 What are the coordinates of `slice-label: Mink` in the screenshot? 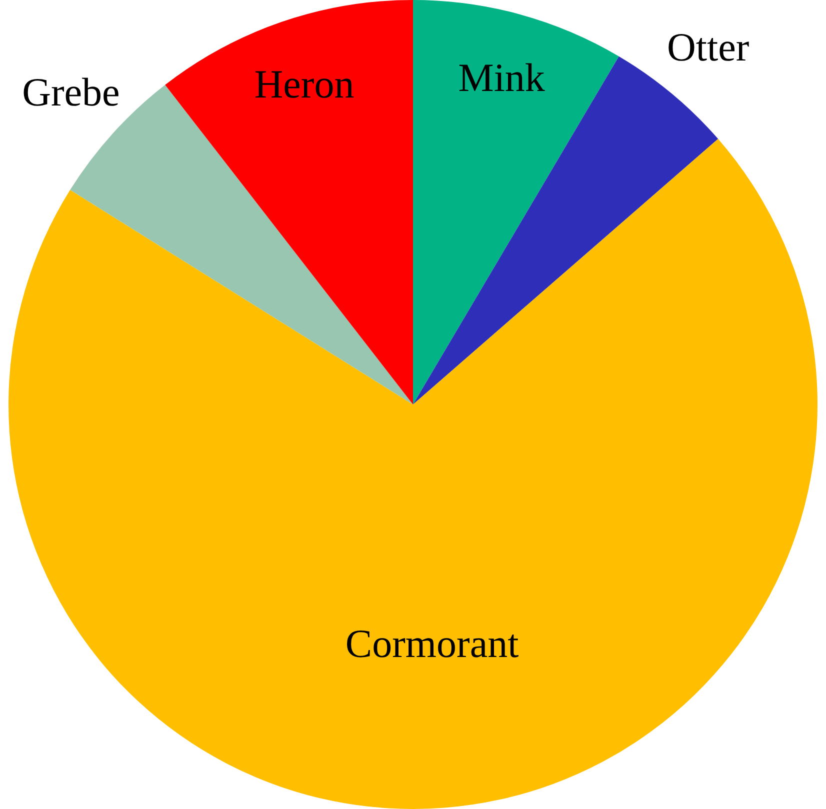 It's located at (501, 77).